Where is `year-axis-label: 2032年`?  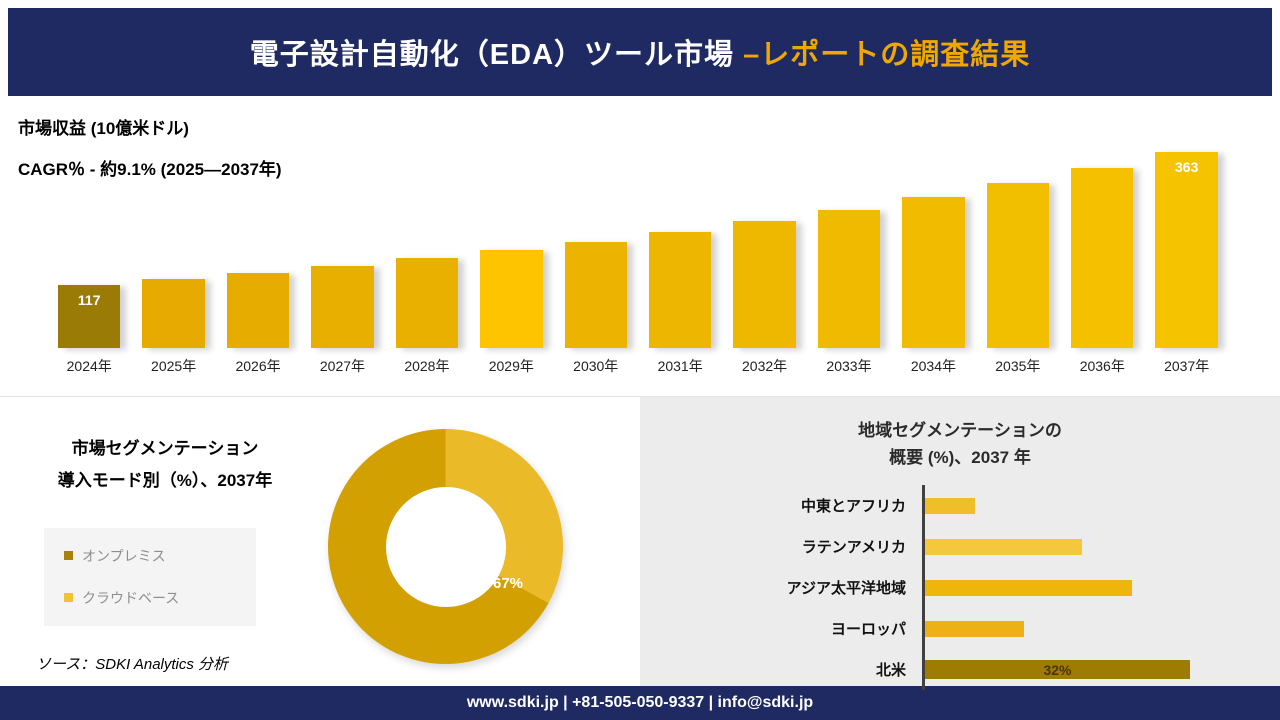 year-axis-label: 2032年 is located at coordinates (765, 366).